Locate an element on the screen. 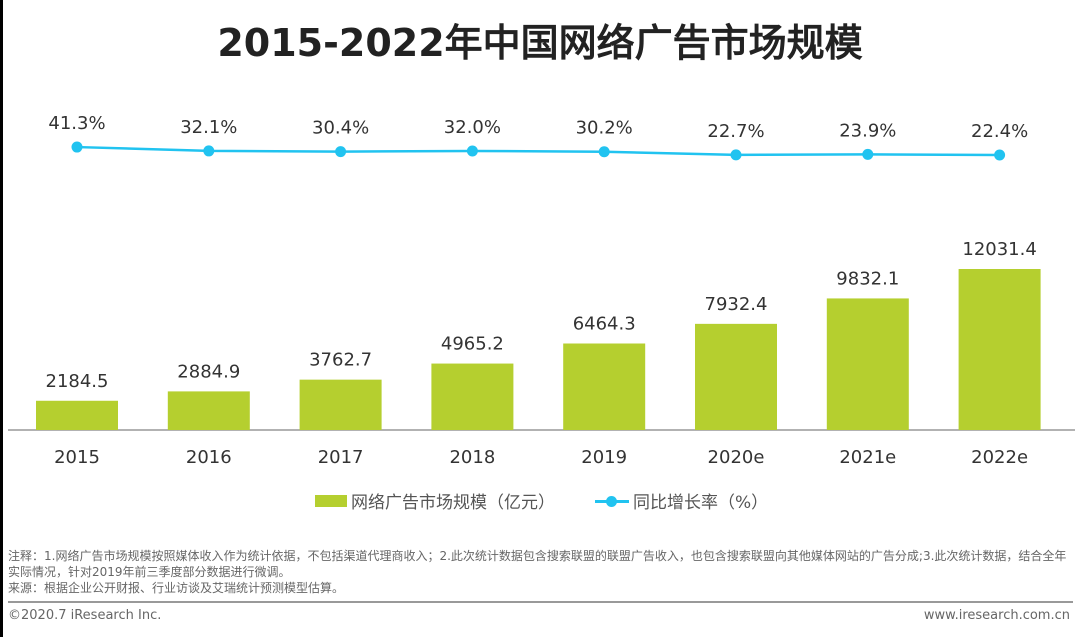 This screenshot has height=637, width=1080. line-value-label: 41.3% is located at coordinates (76, 123).